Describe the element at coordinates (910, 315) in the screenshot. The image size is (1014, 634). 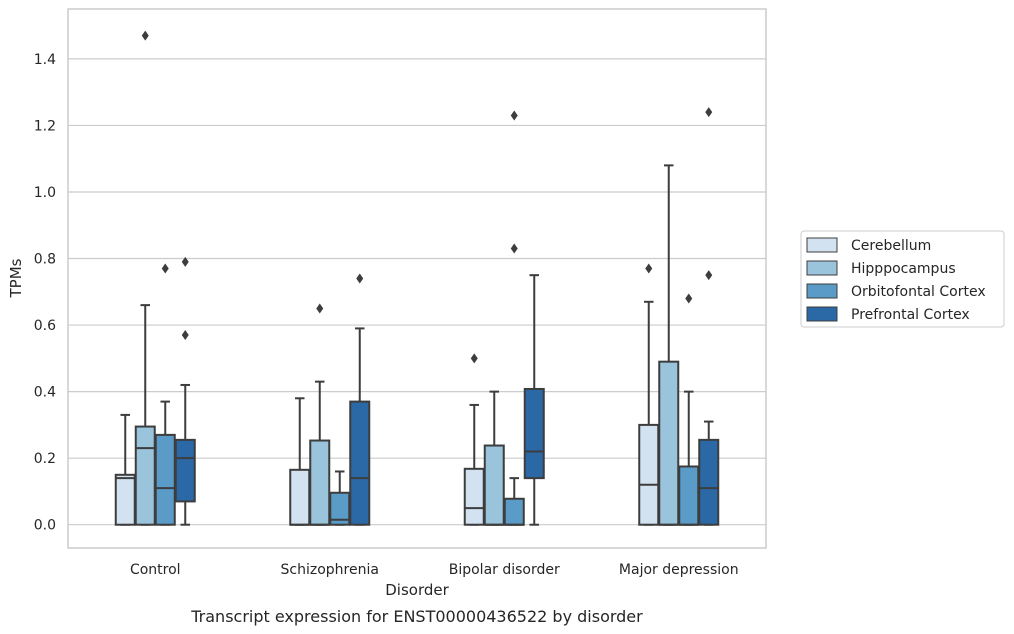
I see `legend-label: Prefrontal Cortex` at that location.